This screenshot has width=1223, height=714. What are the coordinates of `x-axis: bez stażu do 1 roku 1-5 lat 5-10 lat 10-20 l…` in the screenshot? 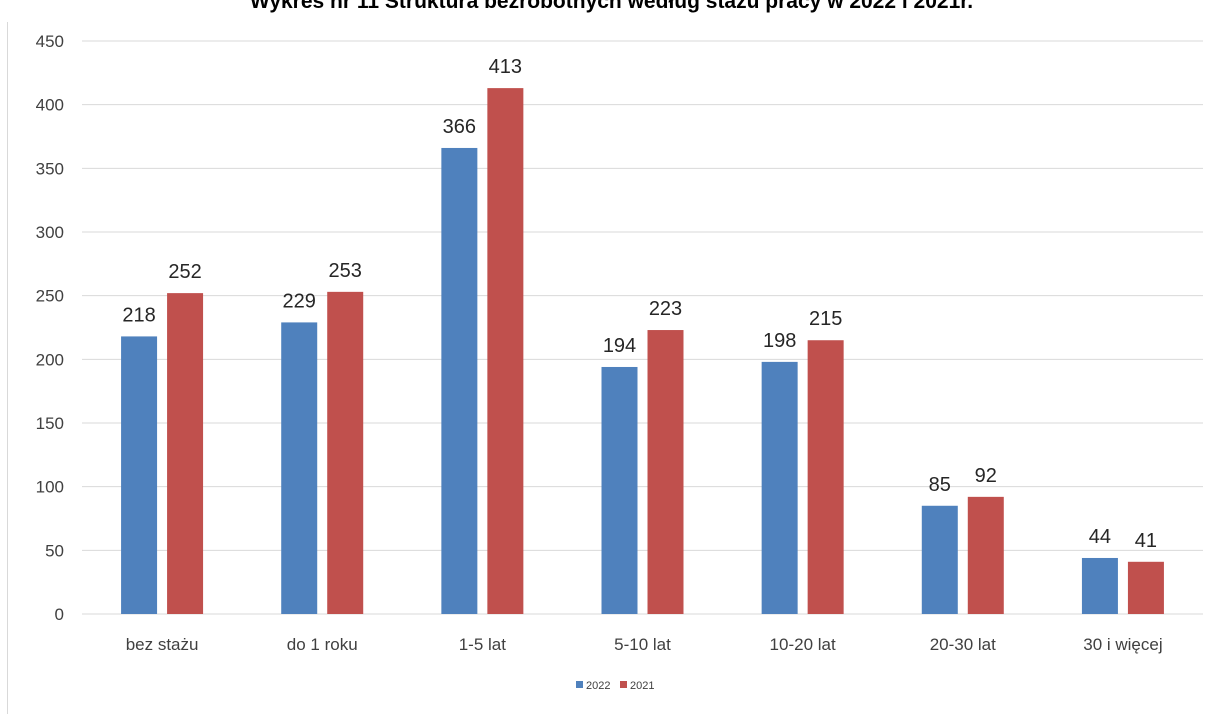 It's located at (644, 644).